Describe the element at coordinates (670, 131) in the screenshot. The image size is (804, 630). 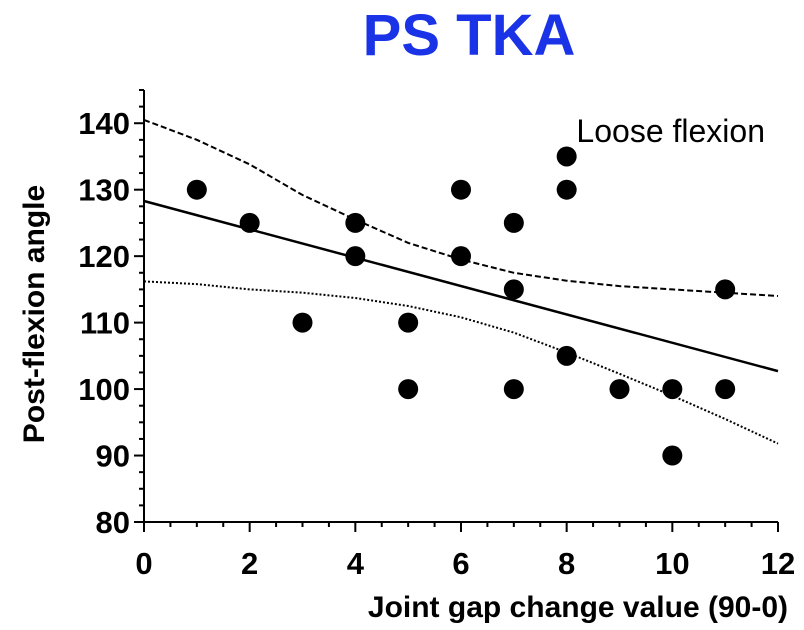
I see `annotation-loose-flexion: Loose flexion` at that location.